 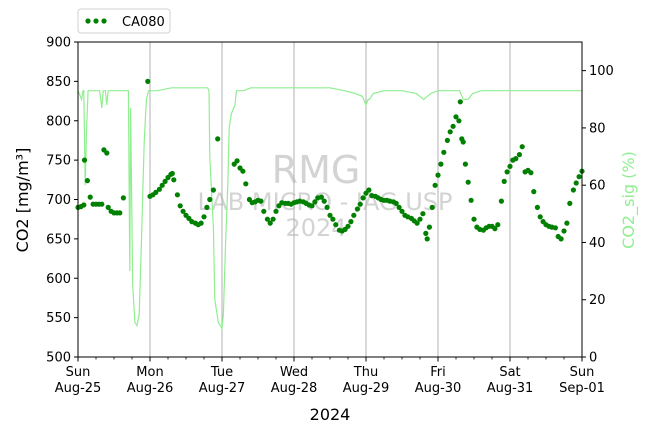 What do you see at coordinates (149, 372) in the screenshot?
I see `x-tick-label-day-1: Mon` at bounding box center [149, 372].